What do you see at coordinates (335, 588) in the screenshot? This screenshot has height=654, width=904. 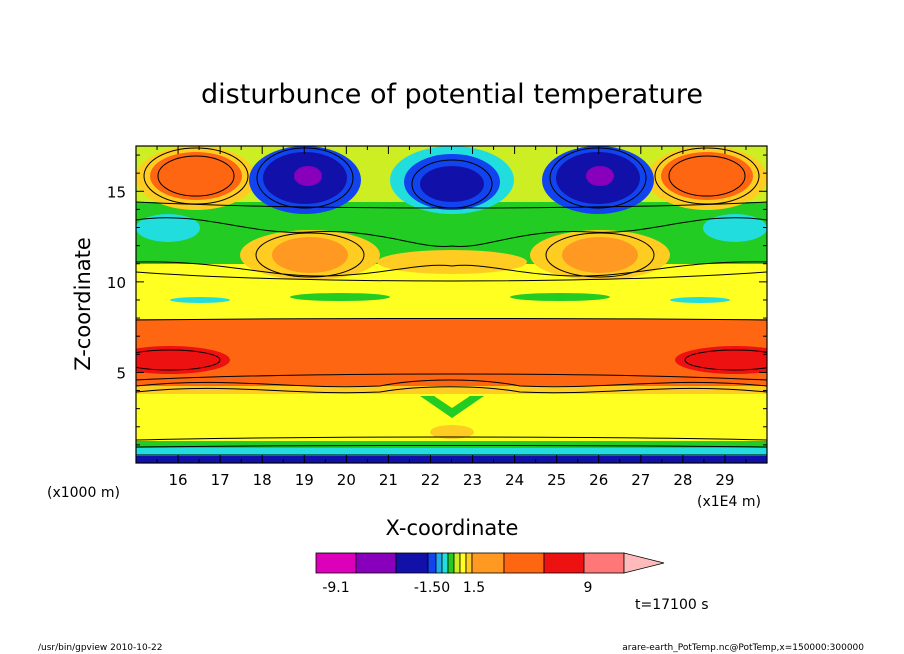 I see `colorbar-label: -9.1` at bounding box center [335, 588].